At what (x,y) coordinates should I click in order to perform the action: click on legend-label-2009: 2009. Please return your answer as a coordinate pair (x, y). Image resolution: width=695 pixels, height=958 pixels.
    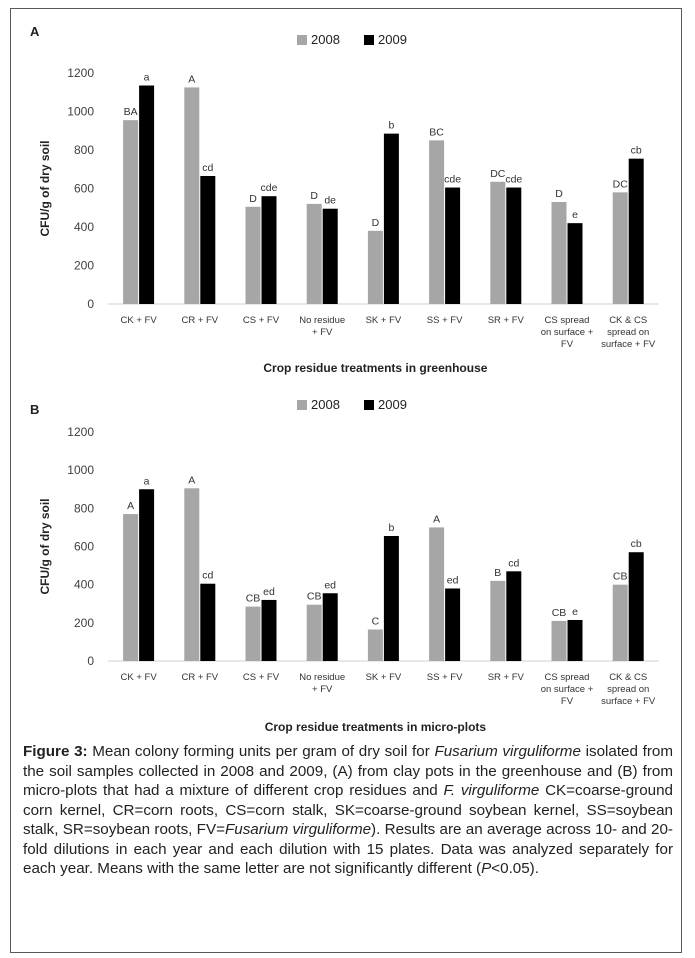
    Looking at the image, I should click on (392, 404).